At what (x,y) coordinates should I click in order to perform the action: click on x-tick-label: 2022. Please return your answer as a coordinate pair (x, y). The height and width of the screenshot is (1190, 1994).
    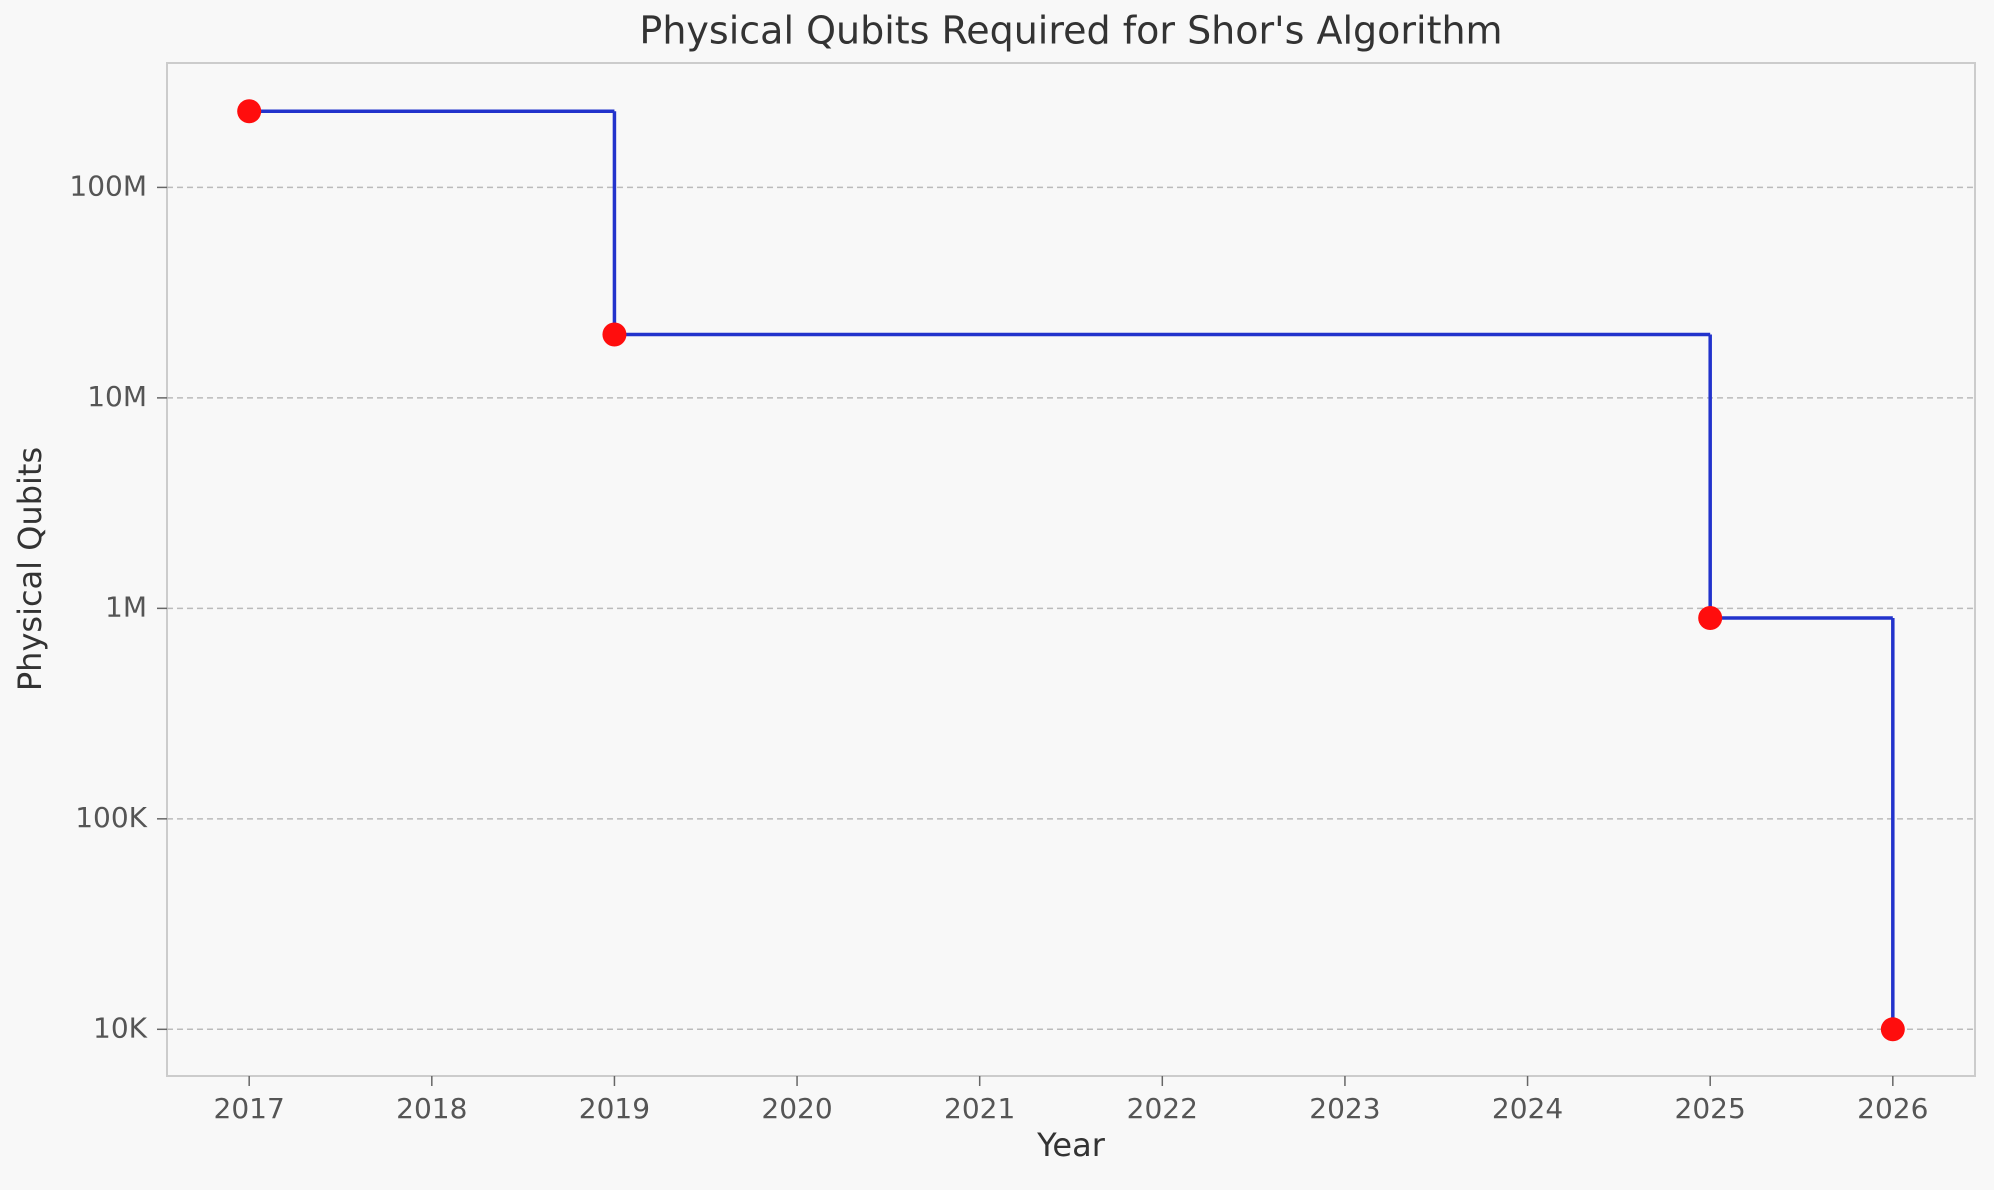
    Looking at the image, I should click on (1162, 1108).